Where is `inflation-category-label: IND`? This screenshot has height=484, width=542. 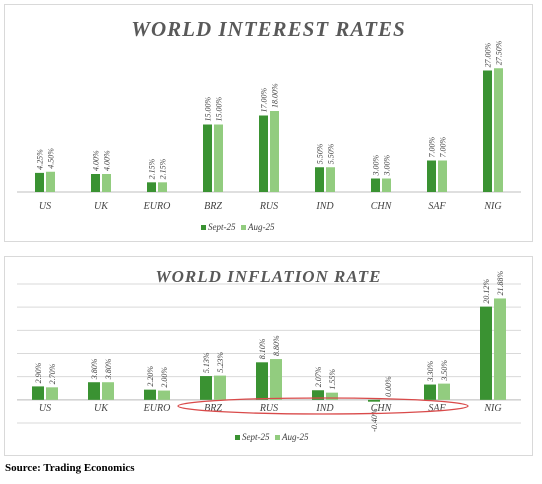
inflation-category-label: IND is located at coordinates (324, 408).